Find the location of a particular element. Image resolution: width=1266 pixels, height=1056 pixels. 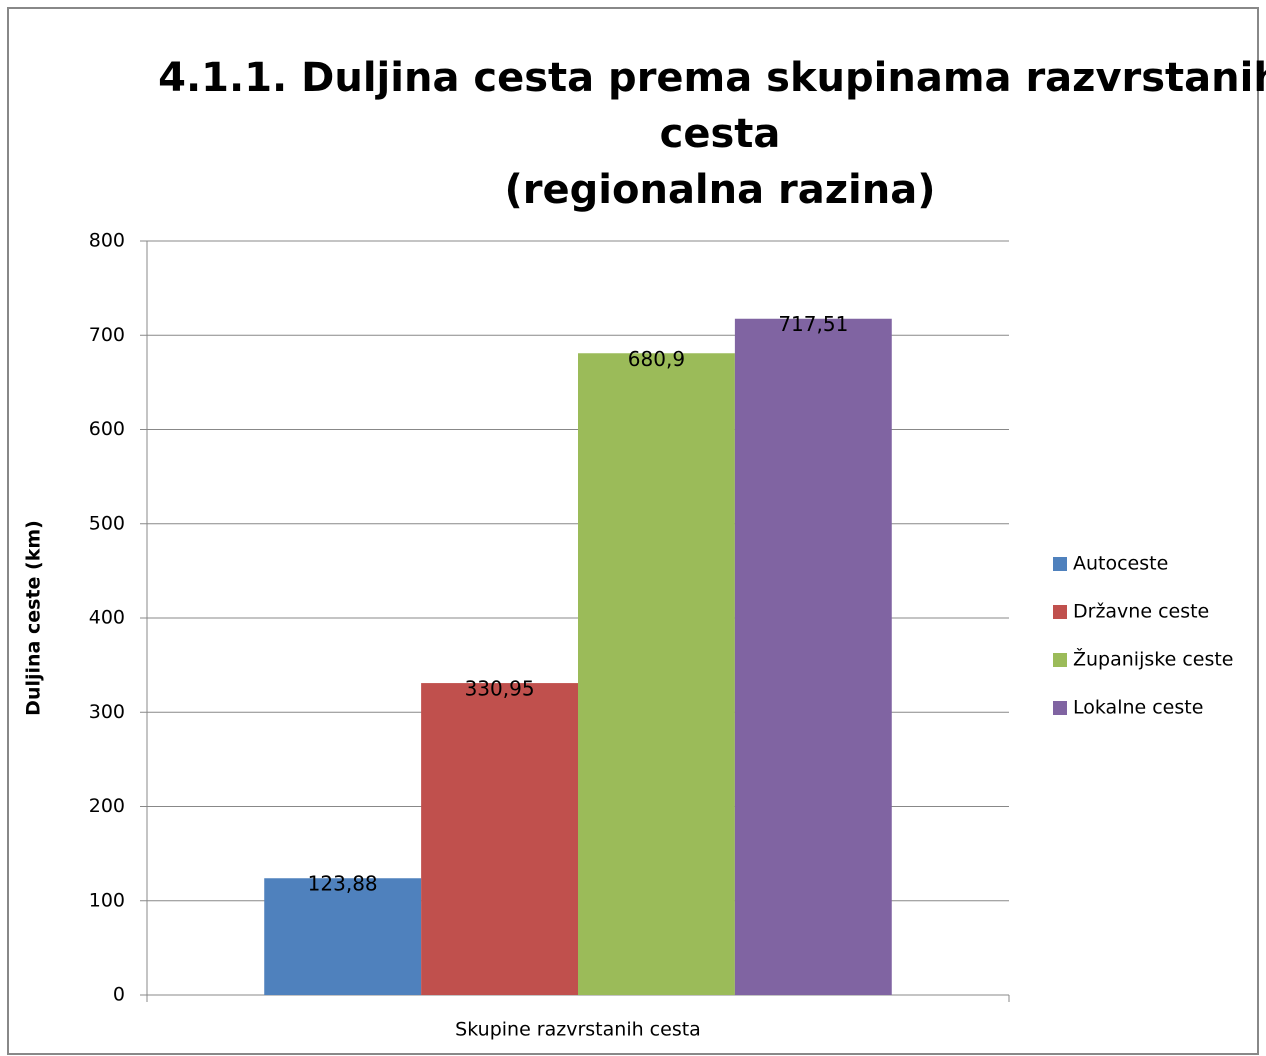

y-tick-label: 400 is located at coordinates (107, 618).